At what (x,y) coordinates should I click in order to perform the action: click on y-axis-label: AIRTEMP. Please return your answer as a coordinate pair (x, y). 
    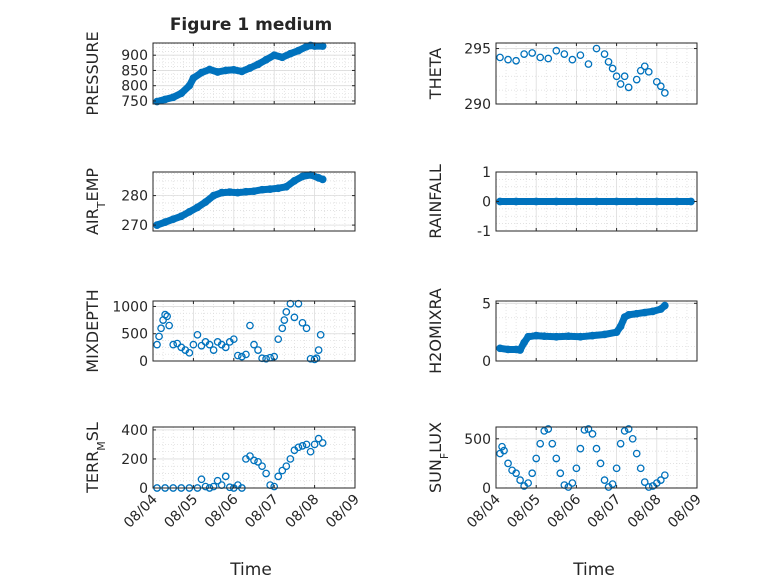
    Looking at the image, I should click on (95, 201).